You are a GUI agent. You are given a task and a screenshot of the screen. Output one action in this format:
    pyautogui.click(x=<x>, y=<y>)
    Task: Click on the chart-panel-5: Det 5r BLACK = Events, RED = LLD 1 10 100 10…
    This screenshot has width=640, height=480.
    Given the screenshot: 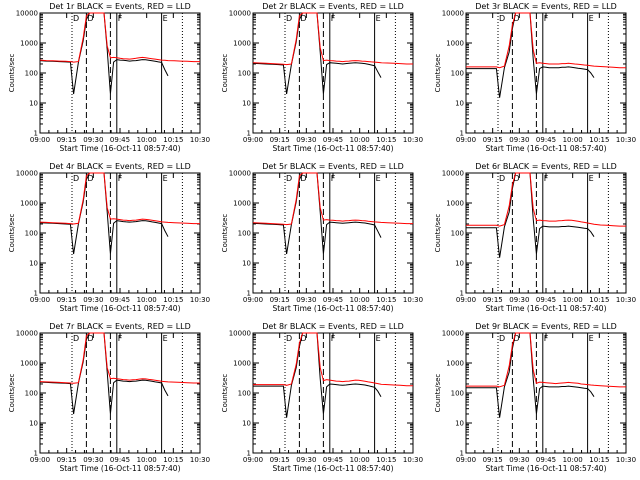 What is the action you would take?
    pyautogui.click(x=322, y=237)
    